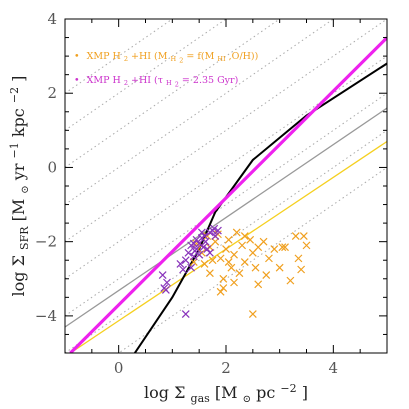  What do you see at coordinates (52, 93) in the screenshot?
I see `y-tick-label: 2` at bounding box center [52, 93].